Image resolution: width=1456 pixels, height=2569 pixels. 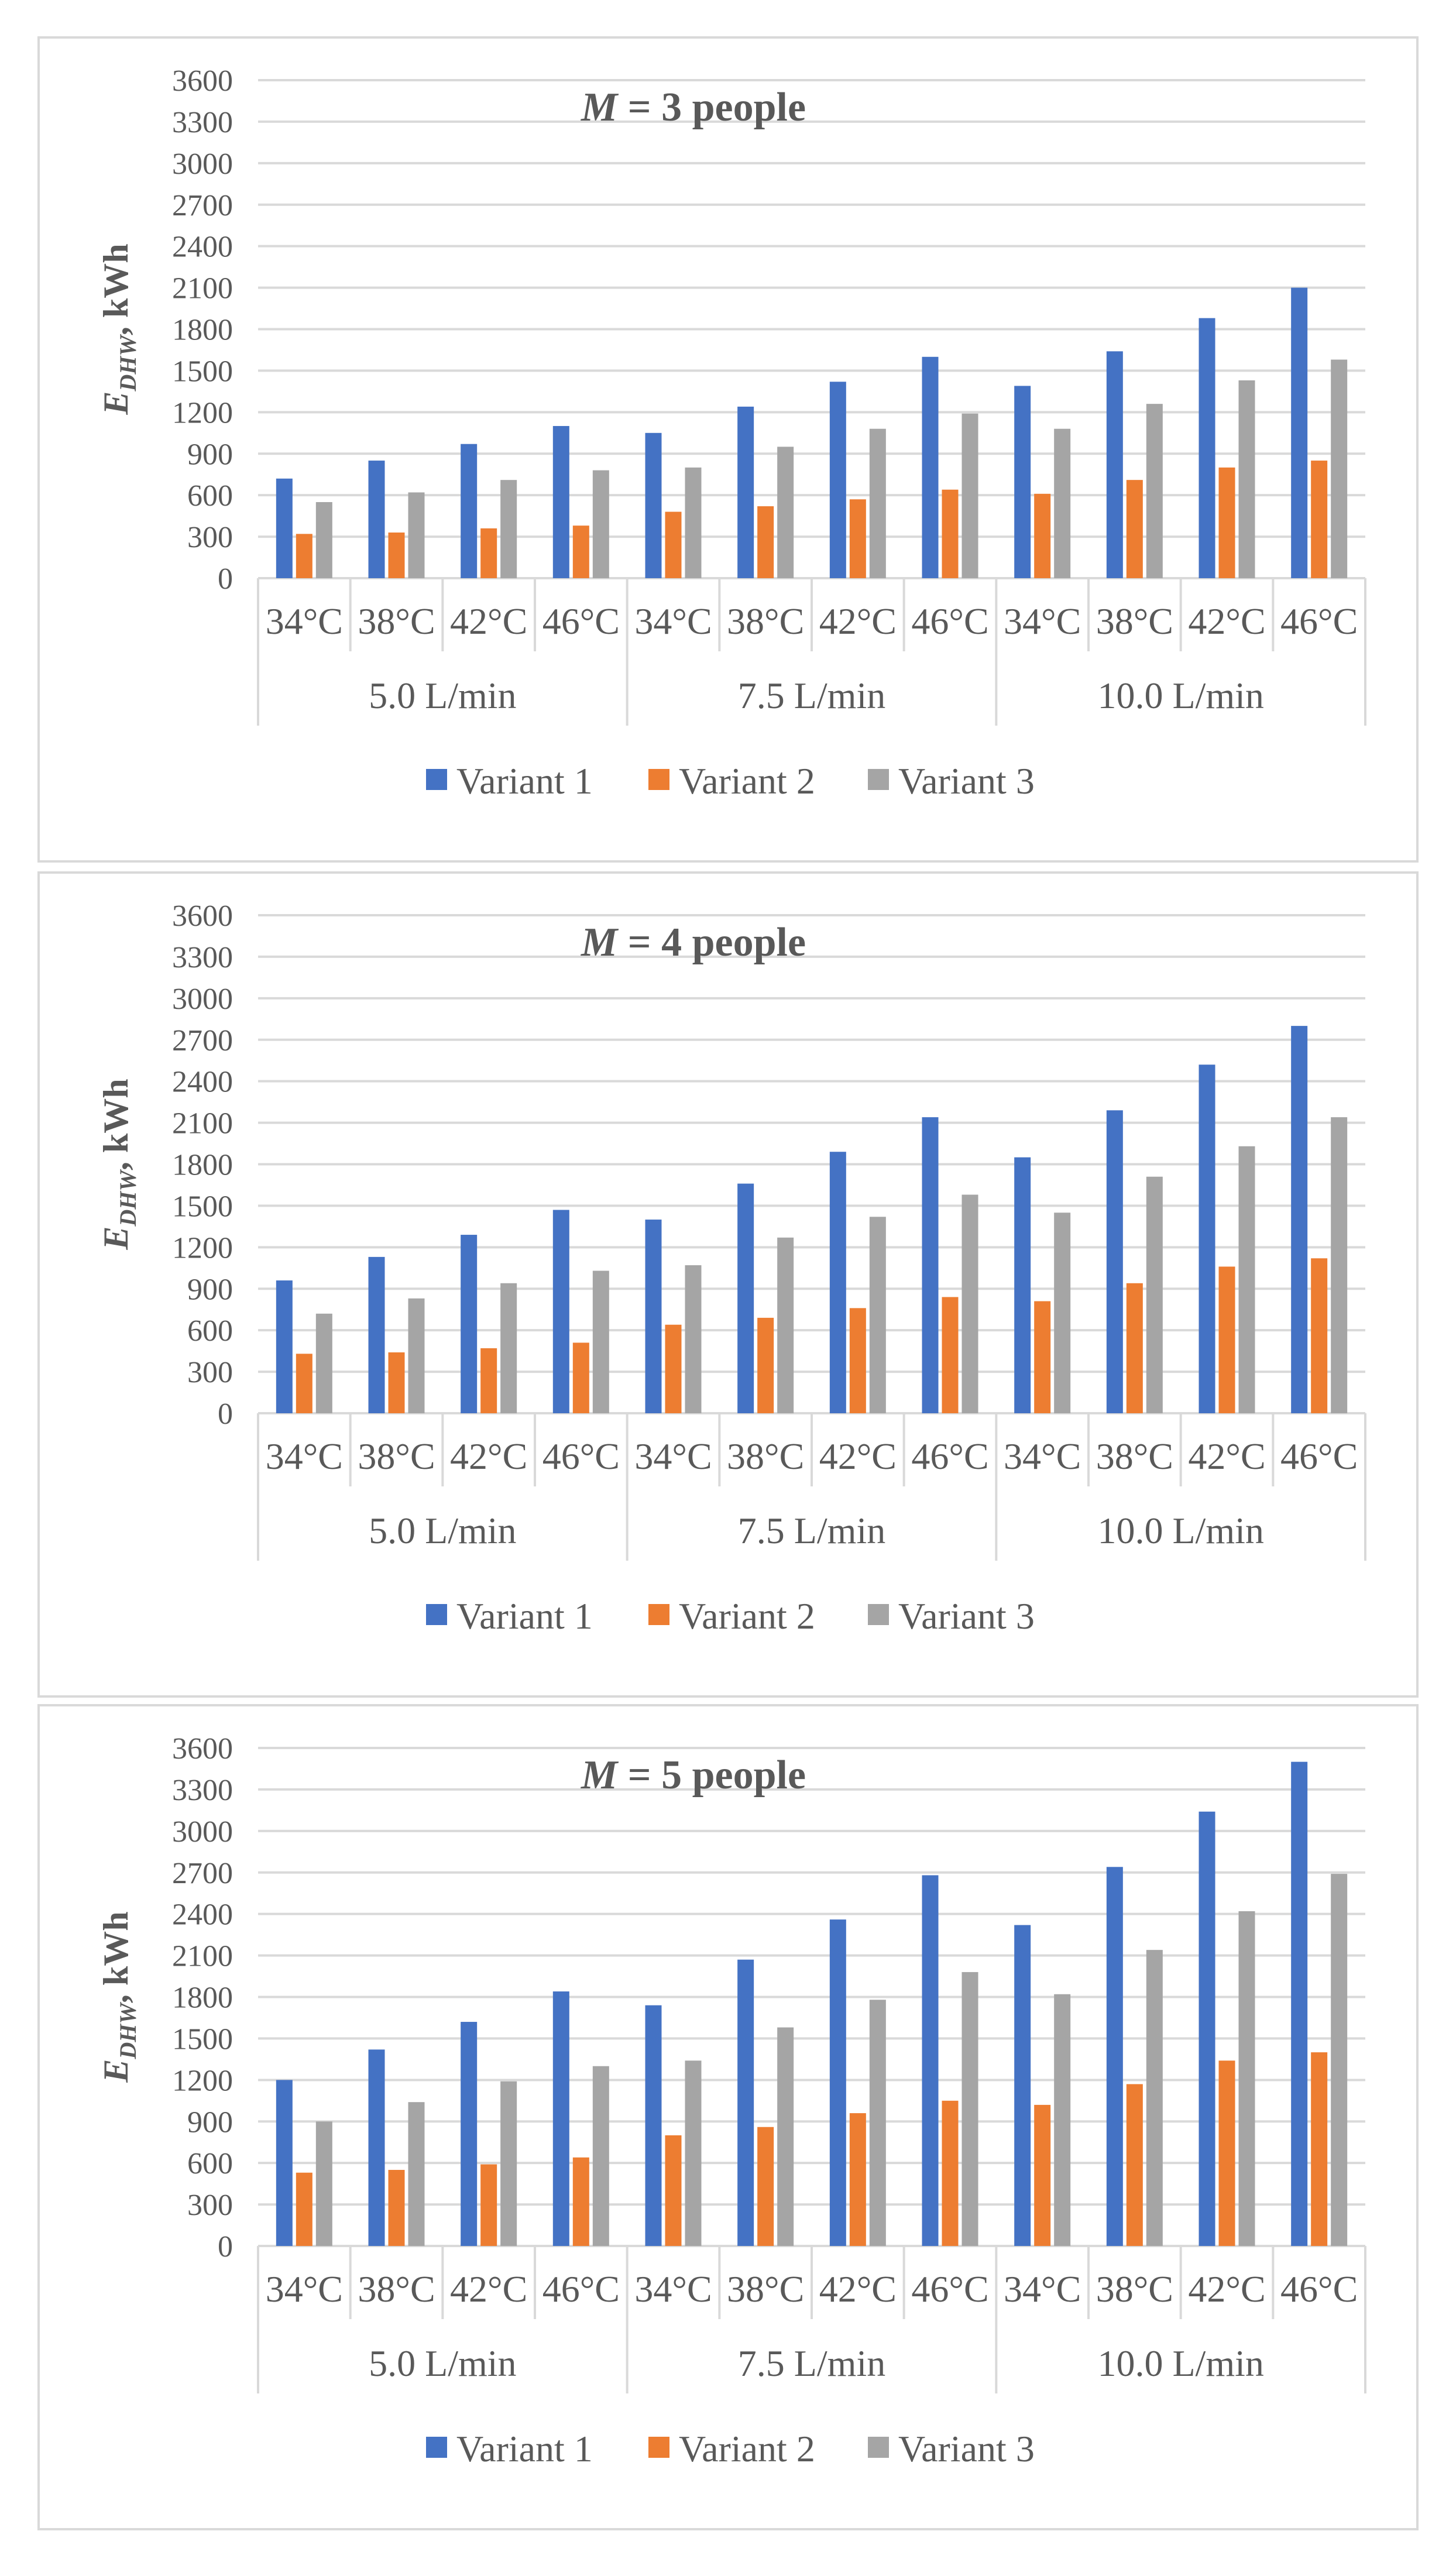 What do you see at coordinates (210, 1331) in the screenshot?
I see `y-tick-label: 600` at bounding box center [210, 1331].